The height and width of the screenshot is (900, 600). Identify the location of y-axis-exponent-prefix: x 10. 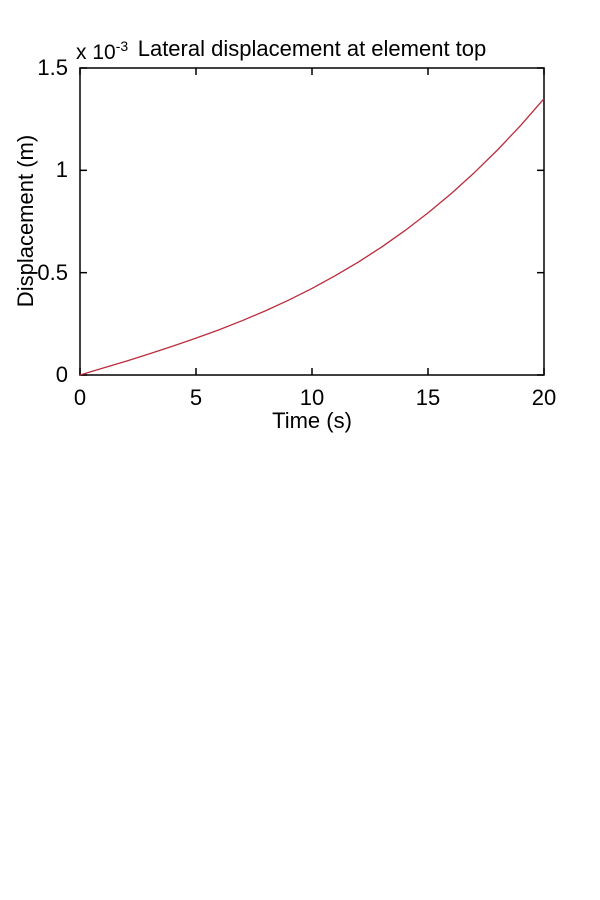
(96, 52).